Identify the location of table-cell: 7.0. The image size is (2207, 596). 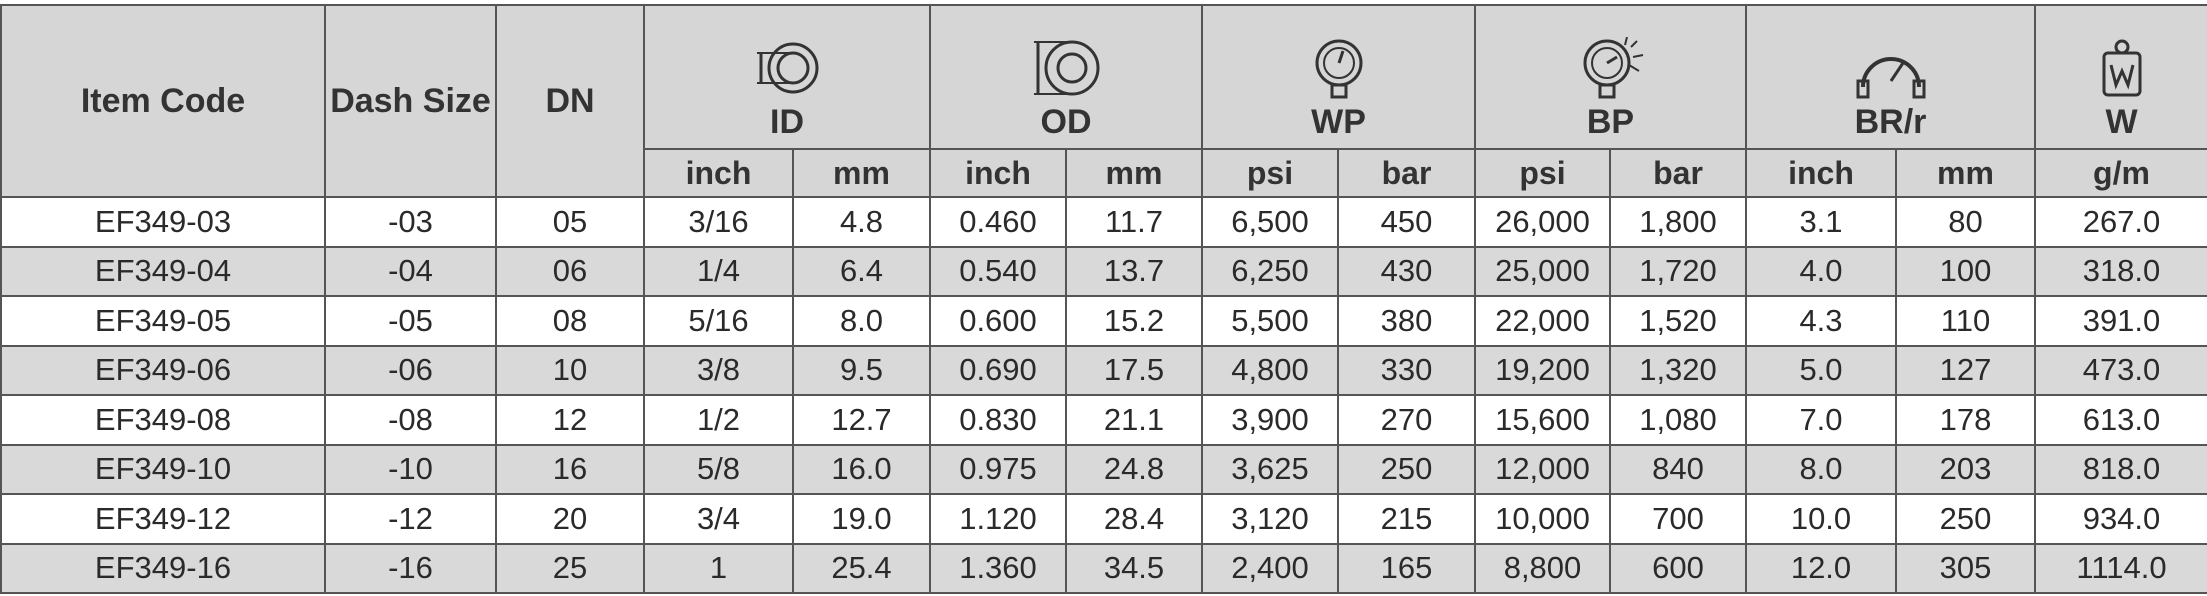
(1821, 420).